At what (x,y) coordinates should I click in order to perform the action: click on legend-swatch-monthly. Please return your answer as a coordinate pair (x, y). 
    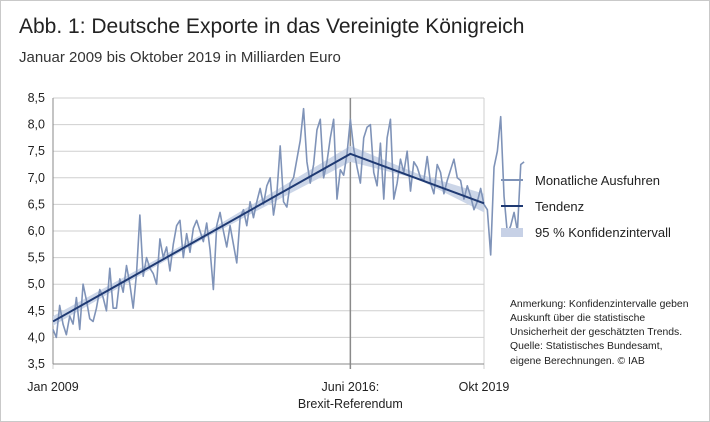
    Looking at the image, I should click on (512, 180).